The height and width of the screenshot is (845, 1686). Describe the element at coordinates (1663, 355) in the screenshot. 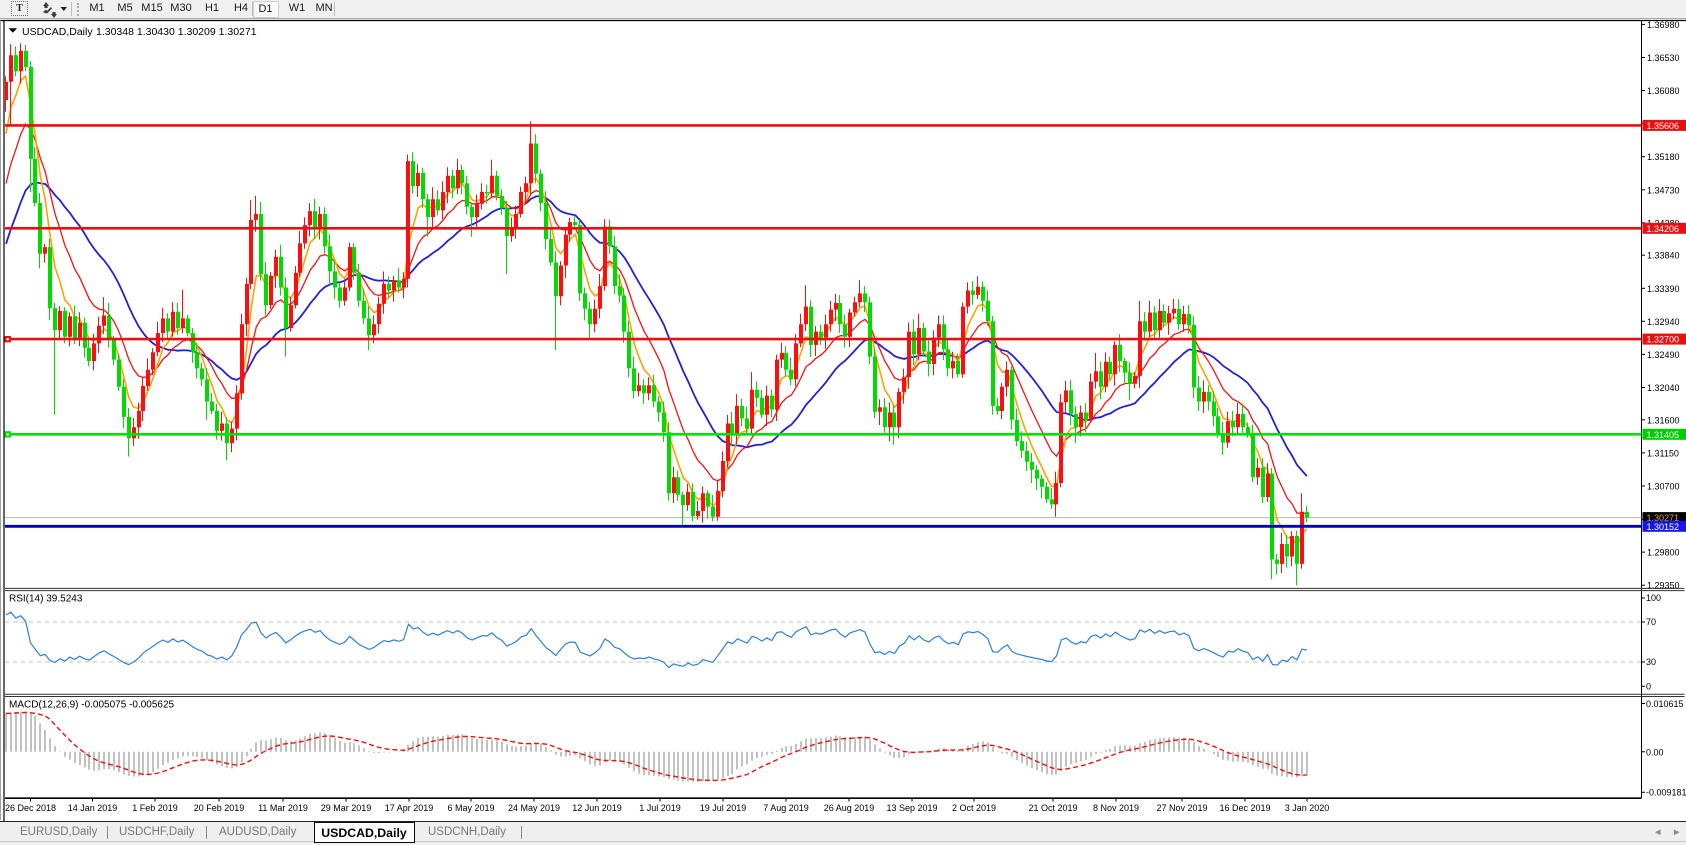

I see `svg-text: 1.32490` at that location.